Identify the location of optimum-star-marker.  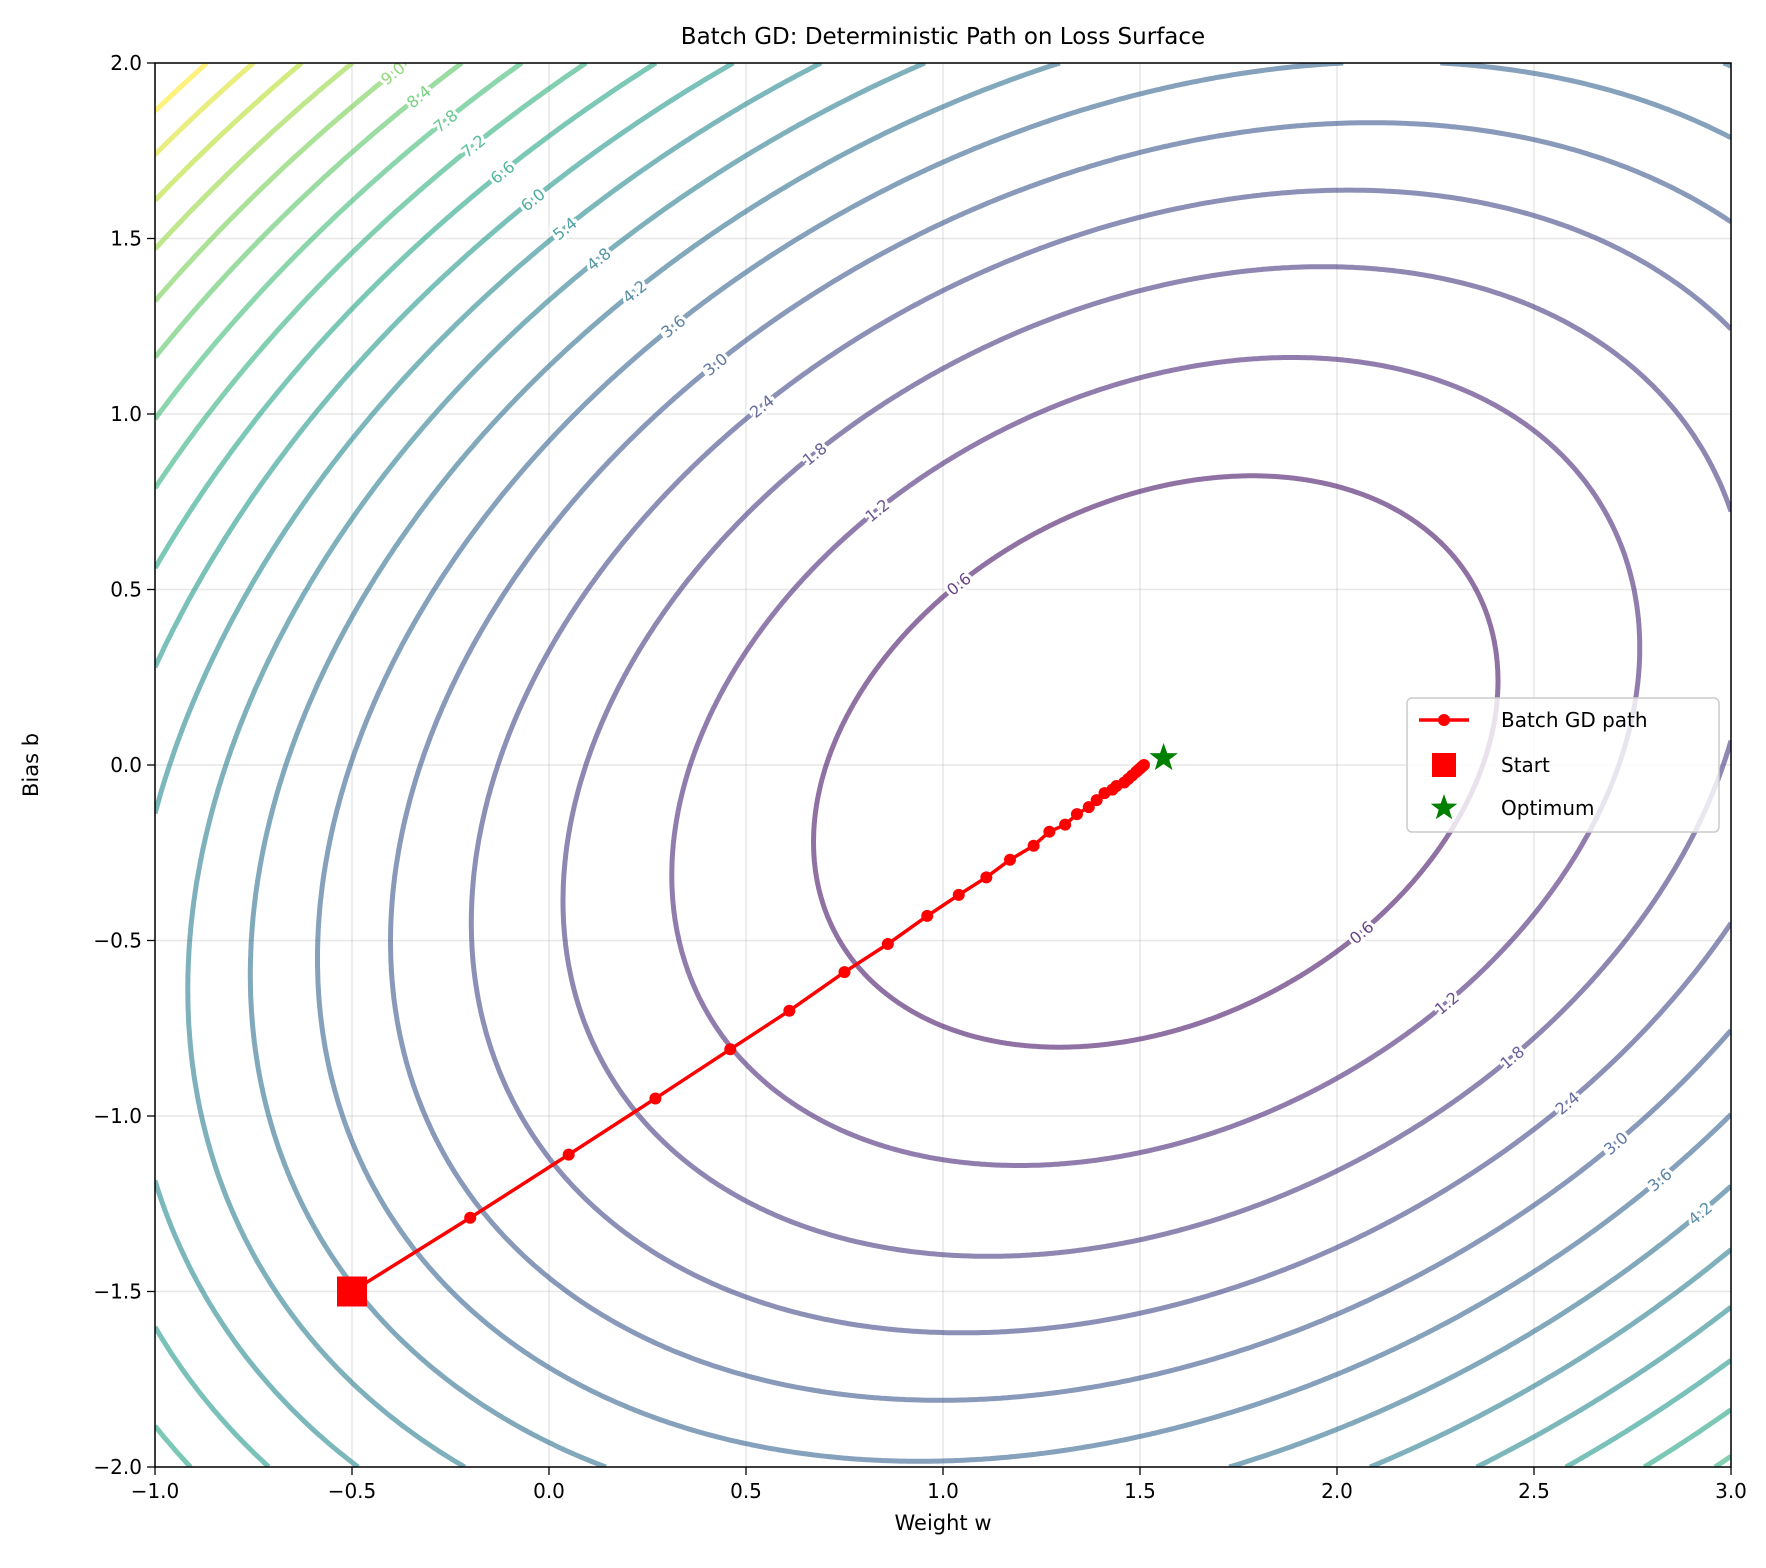
(1163, 757).